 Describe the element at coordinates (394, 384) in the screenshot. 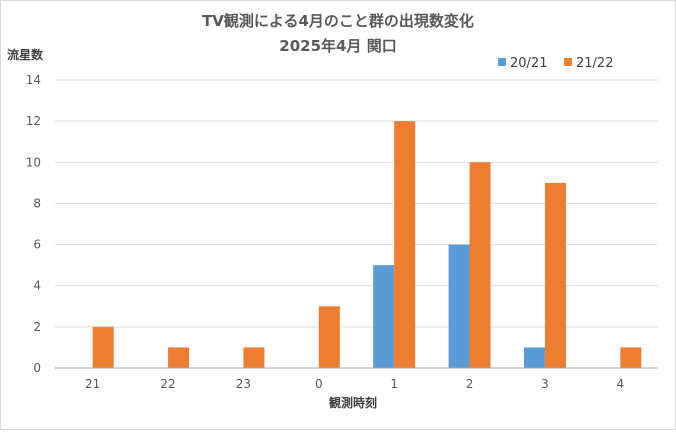

I see `x-tick-label: 1` at that location.